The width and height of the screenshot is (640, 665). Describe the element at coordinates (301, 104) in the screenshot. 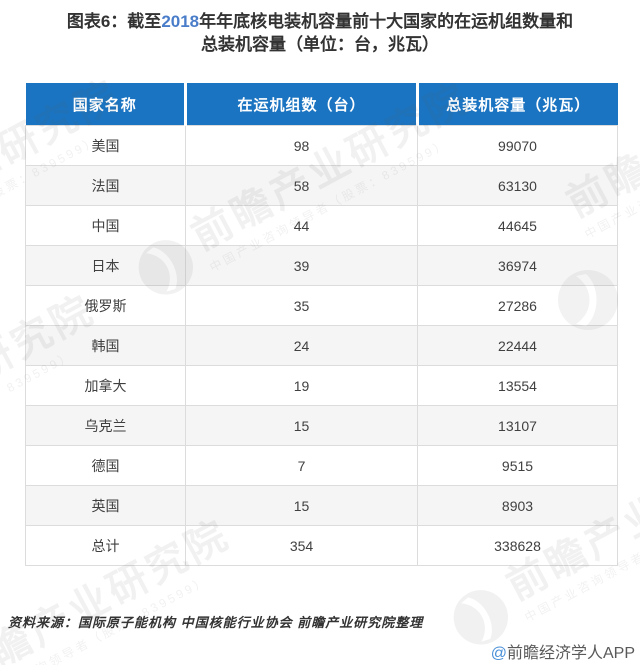

I see `column-header-units: 在运机组数（台）` at that location.